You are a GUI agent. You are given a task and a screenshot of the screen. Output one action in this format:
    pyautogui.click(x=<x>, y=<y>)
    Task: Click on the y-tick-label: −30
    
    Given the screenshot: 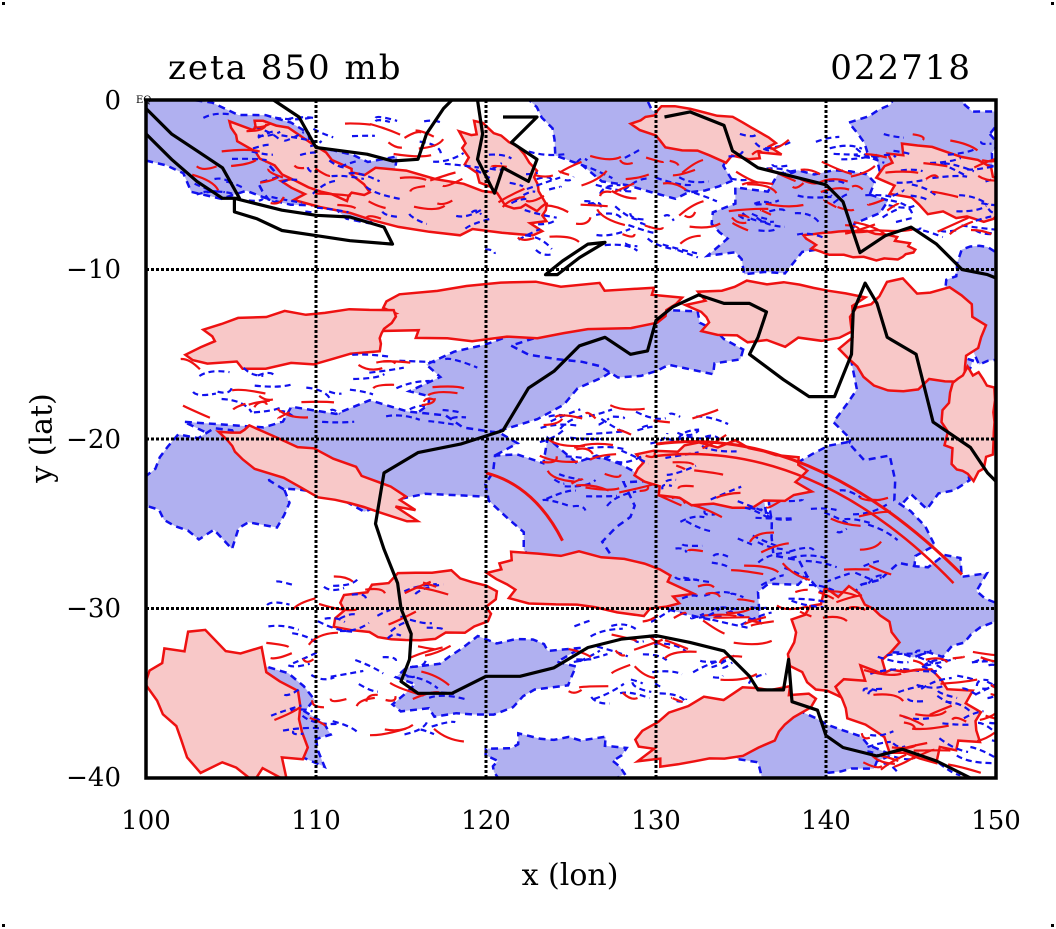 What is the action you would take?
    pyautogui.click(x=93, y=609)
    